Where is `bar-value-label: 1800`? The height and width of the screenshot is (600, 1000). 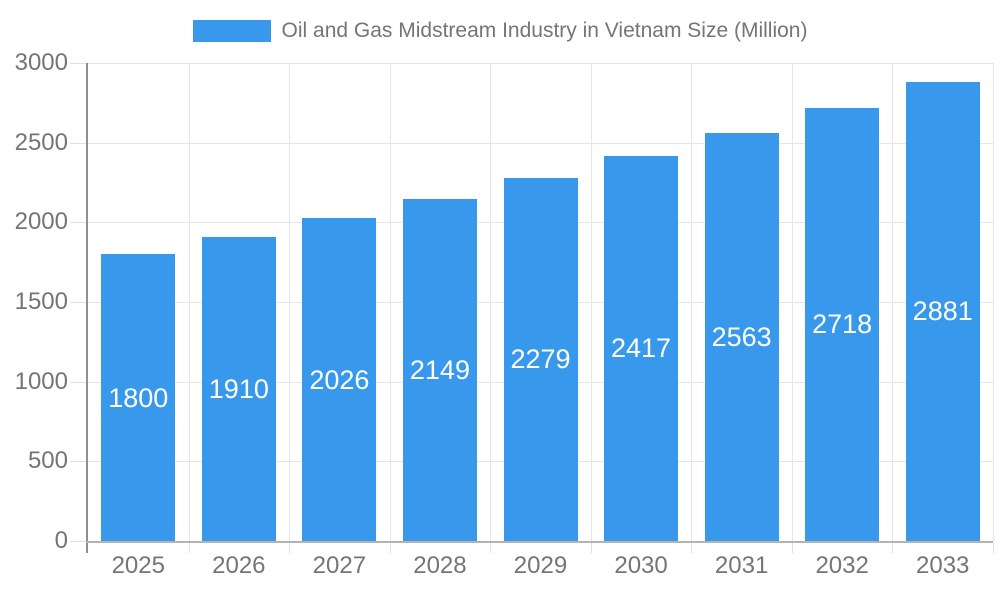 bar-value-label: 1800 is located at coordinates (138, 397).